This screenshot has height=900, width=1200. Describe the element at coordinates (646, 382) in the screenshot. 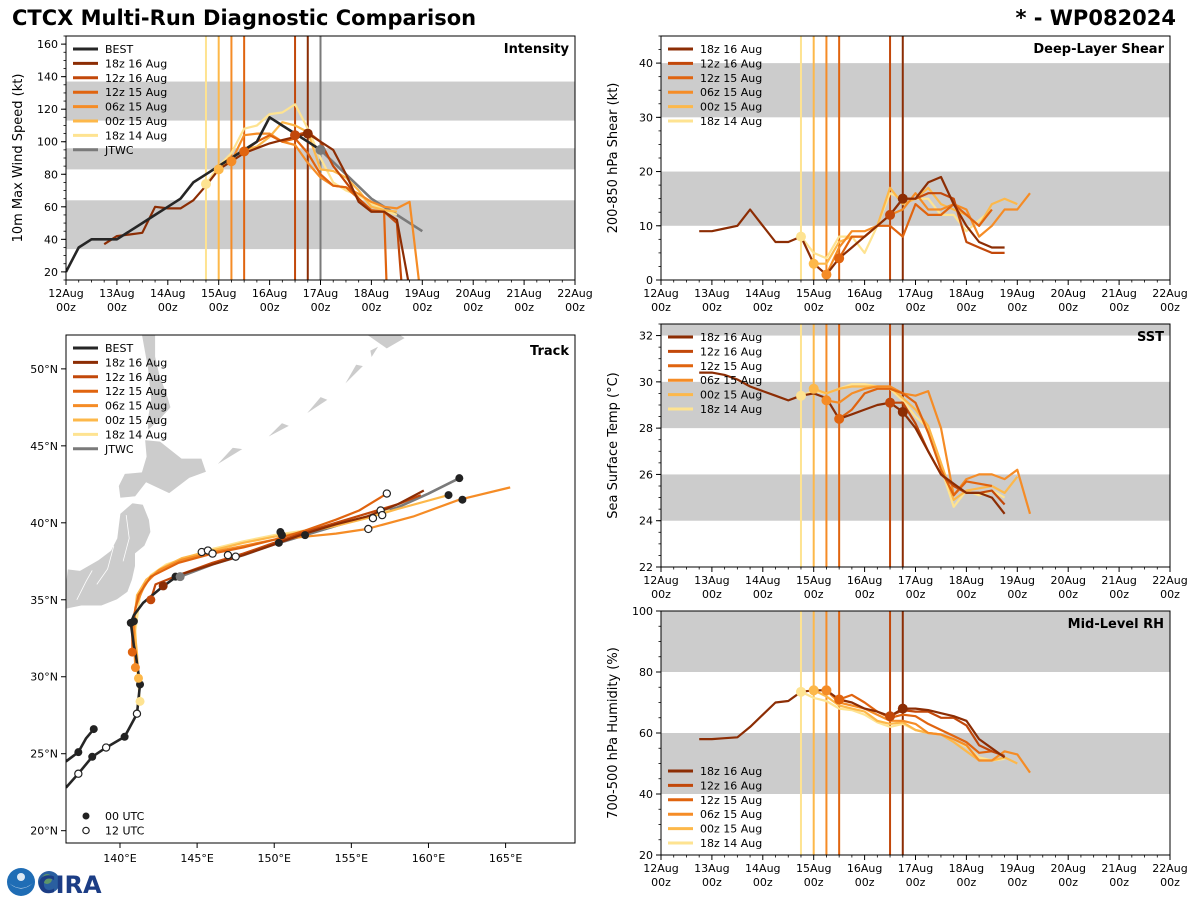

I see `y-tick-label: 30` at that location.